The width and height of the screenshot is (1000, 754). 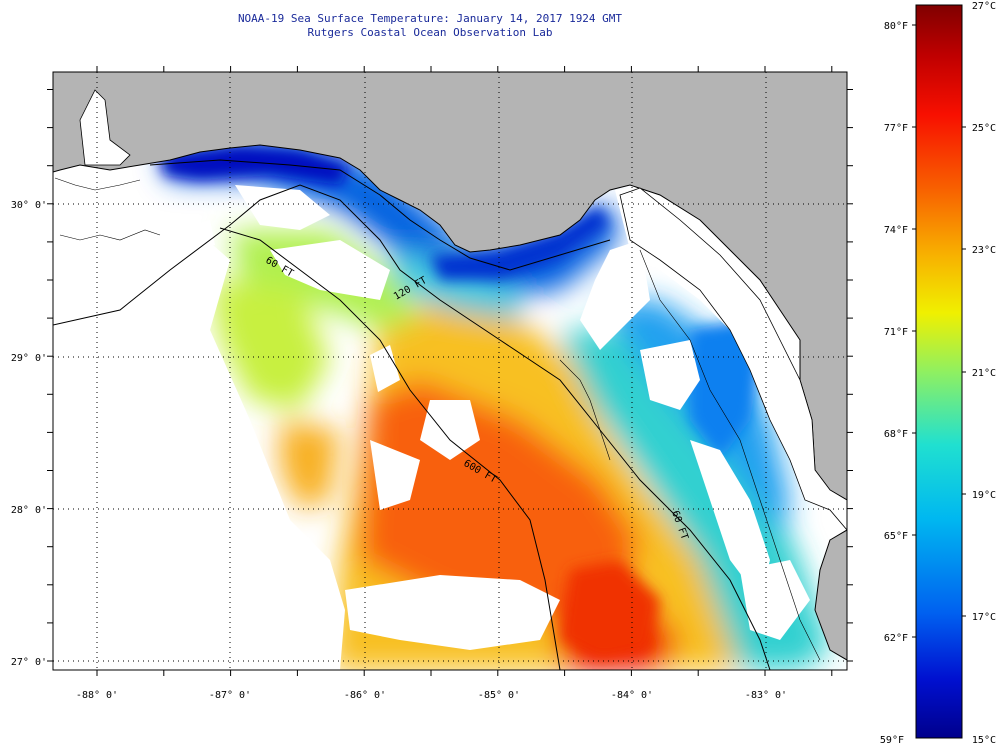 I want to click on colorbar-ticks, so click(x=939, y=331).